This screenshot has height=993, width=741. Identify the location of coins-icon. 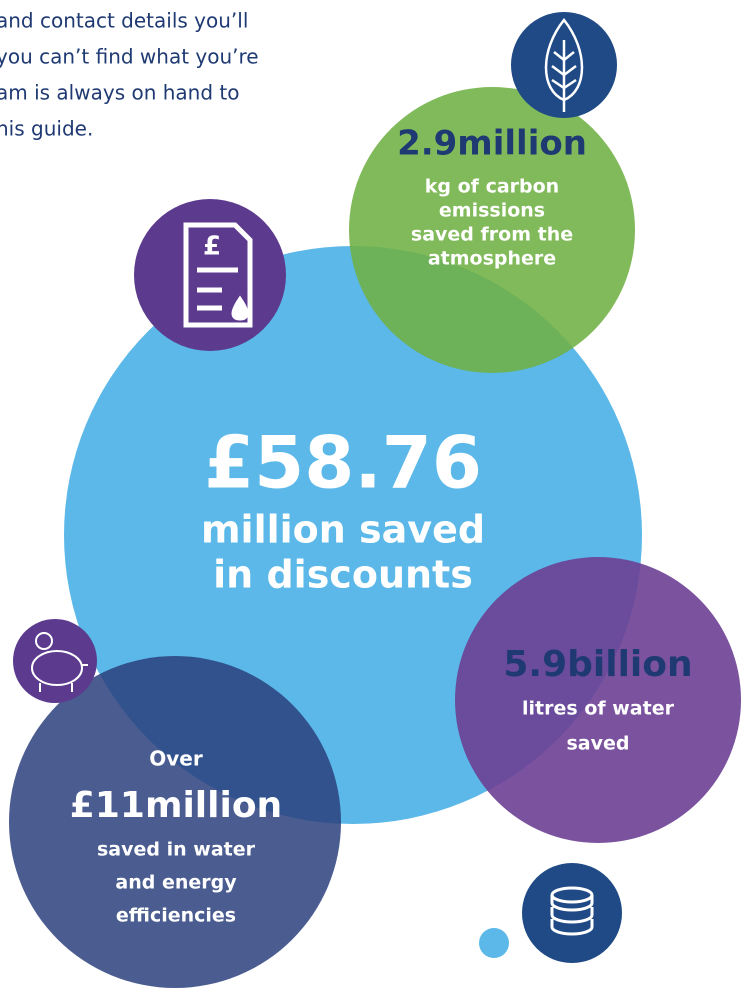
(572, 911).